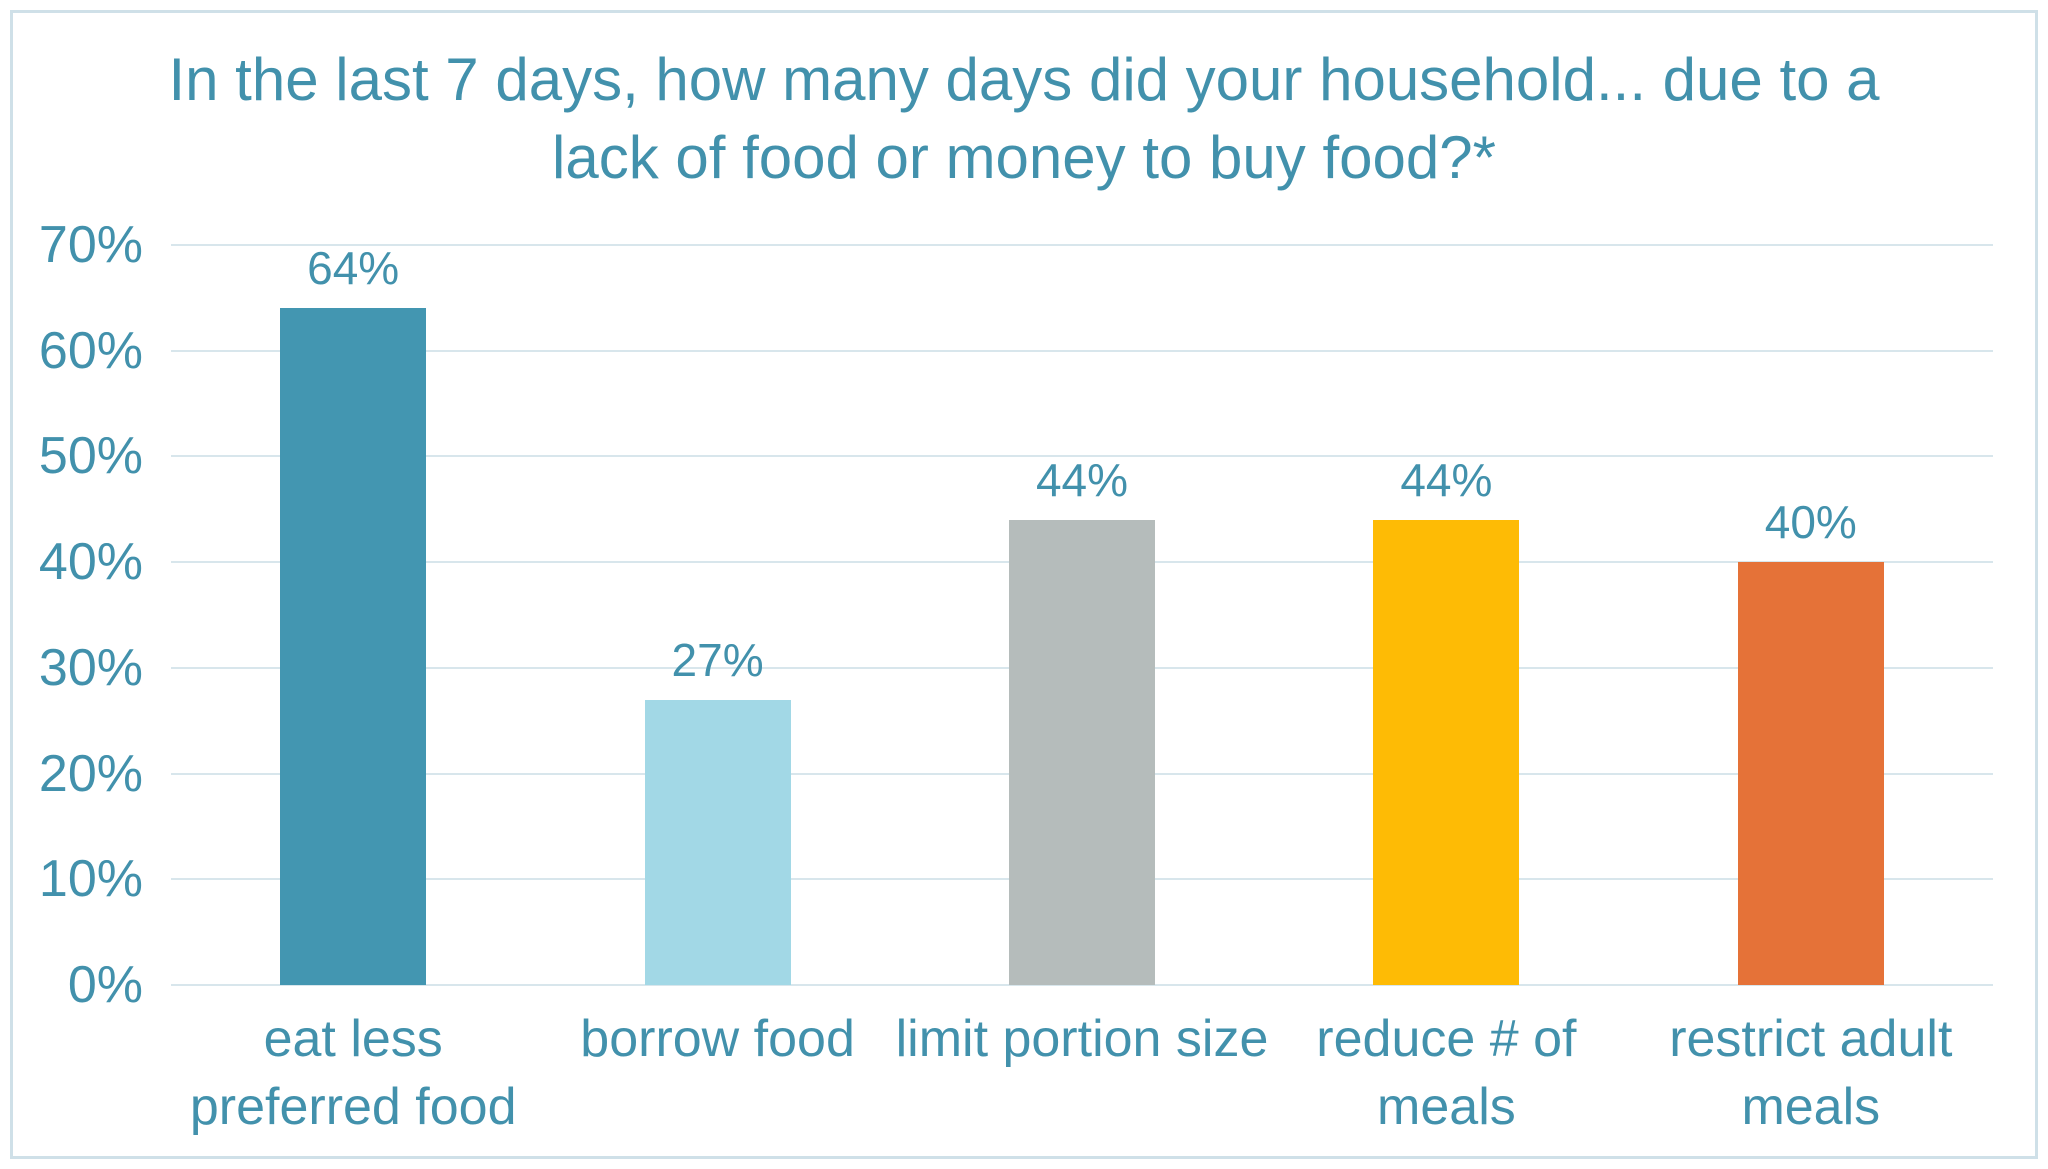 Image resolution: width=2048 pixels, height=1169 pixels. Describe the element at coordinates (353, 268) in the screenshot. I see `value-label-eat-less-preferred-food: 64%` at that location.